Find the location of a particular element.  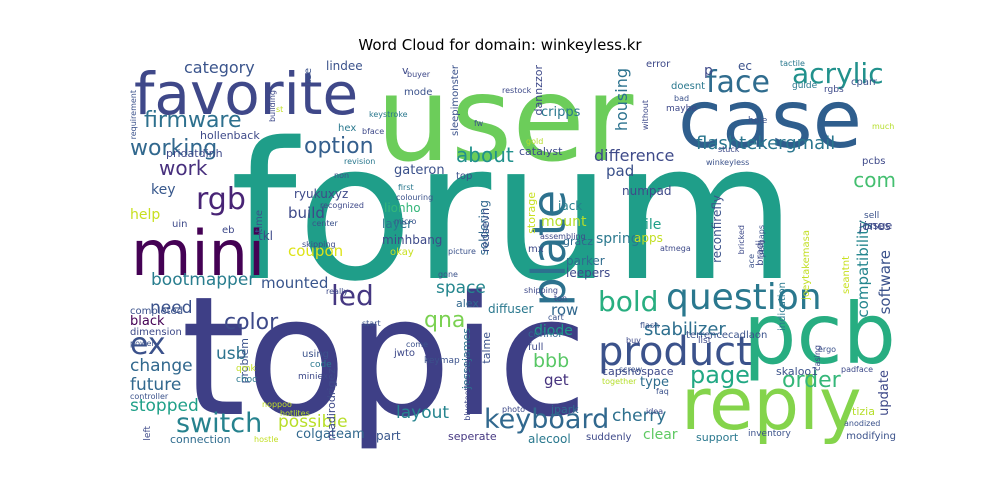

word-v: v is located at coordinates (405, 70).